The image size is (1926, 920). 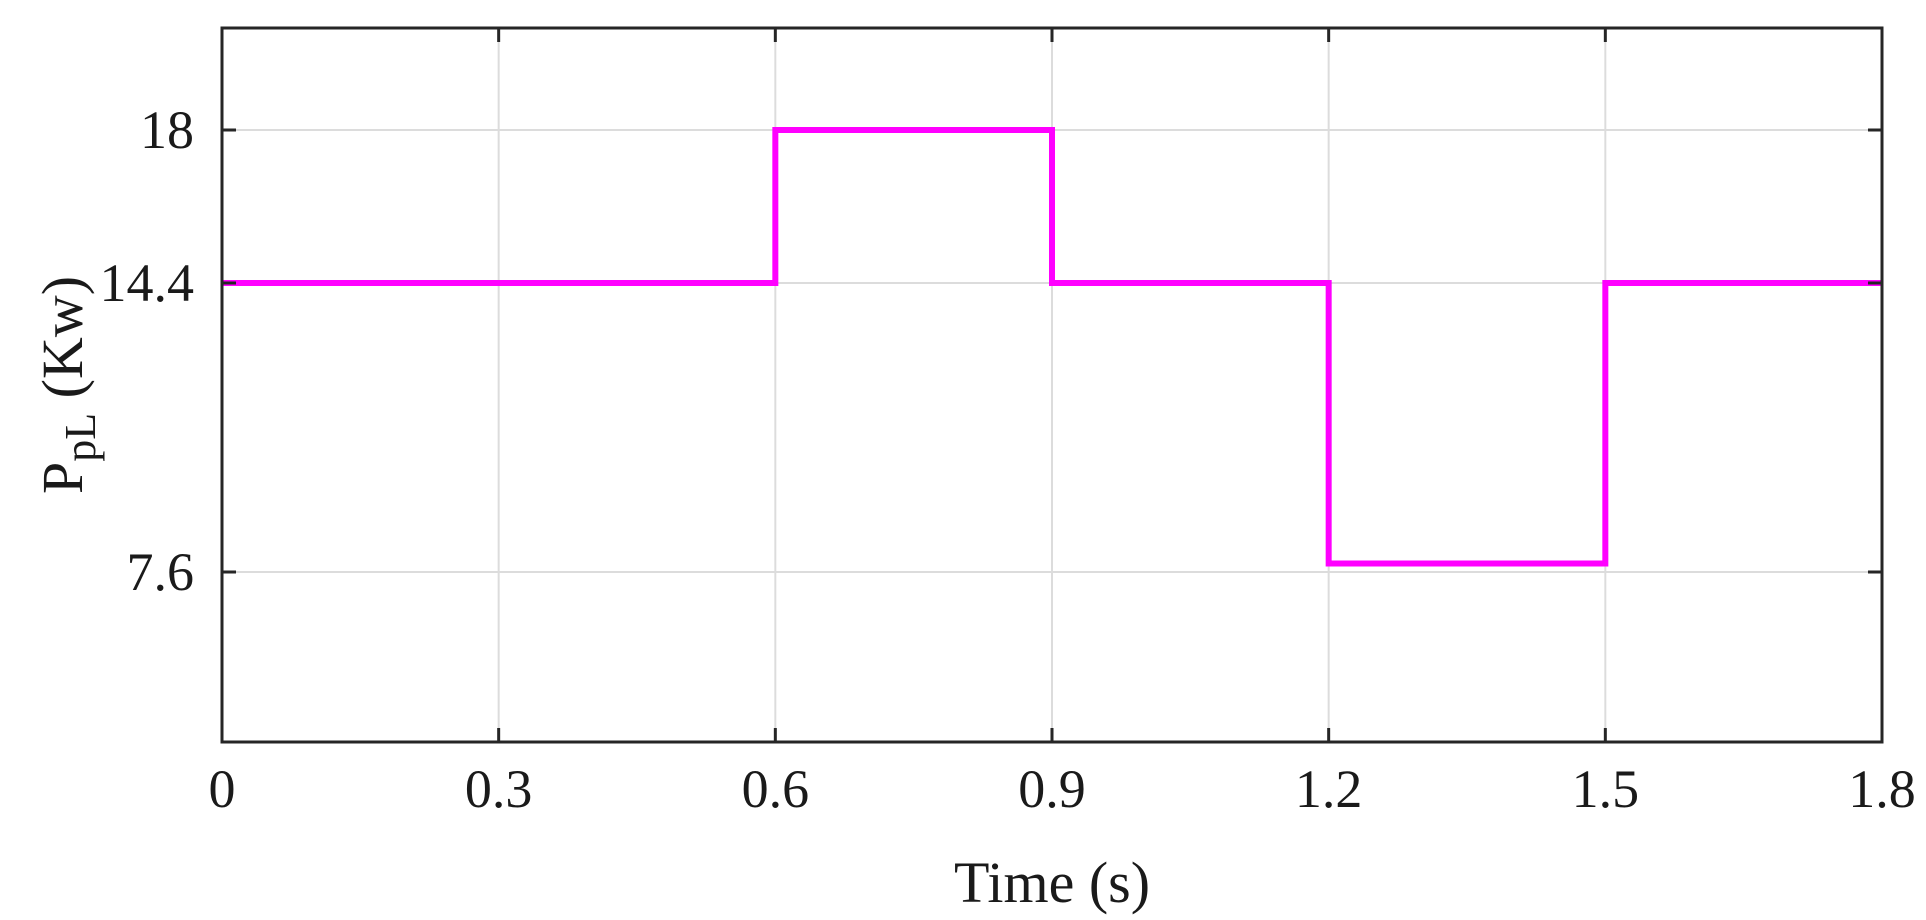 I want to click on x-tick-label: 0.3, so click(x=499, y=789).